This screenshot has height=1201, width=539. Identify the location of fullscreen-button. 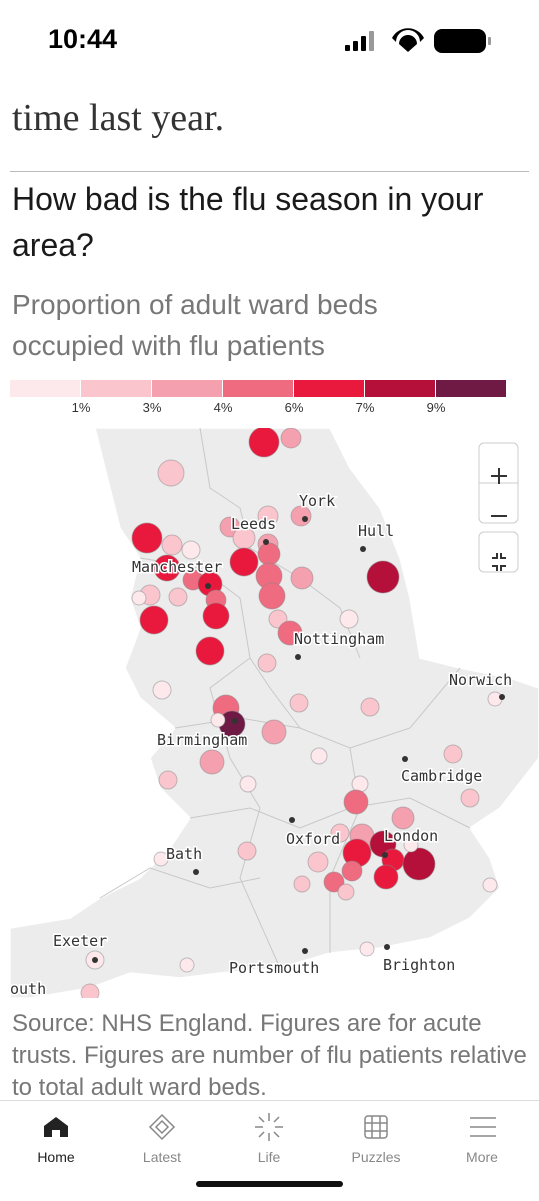
(498, 552).